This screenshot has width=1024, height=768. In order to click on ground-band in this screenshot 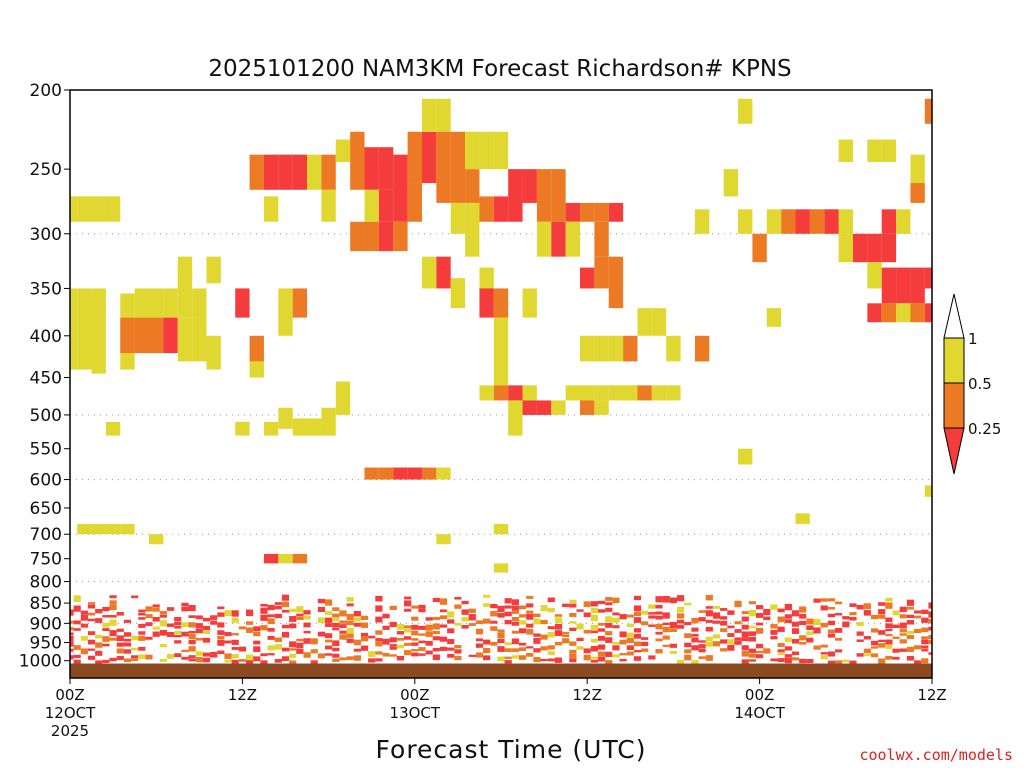, I will do `click(501, 670)`.